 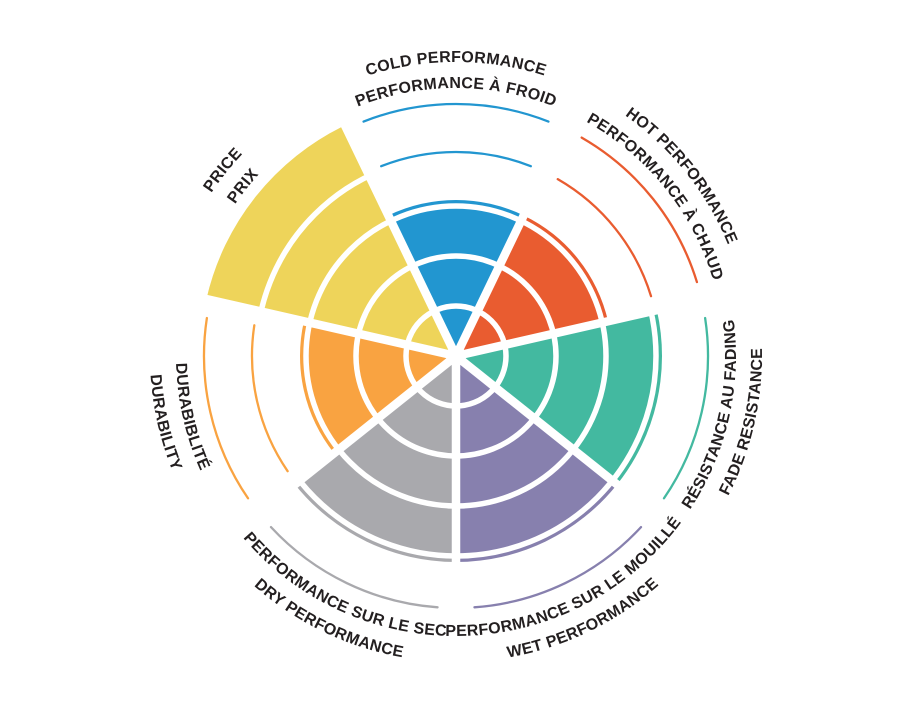 I want to click on label-cold-en: COLD PERFORMANCE, so click(x=456, y=64).